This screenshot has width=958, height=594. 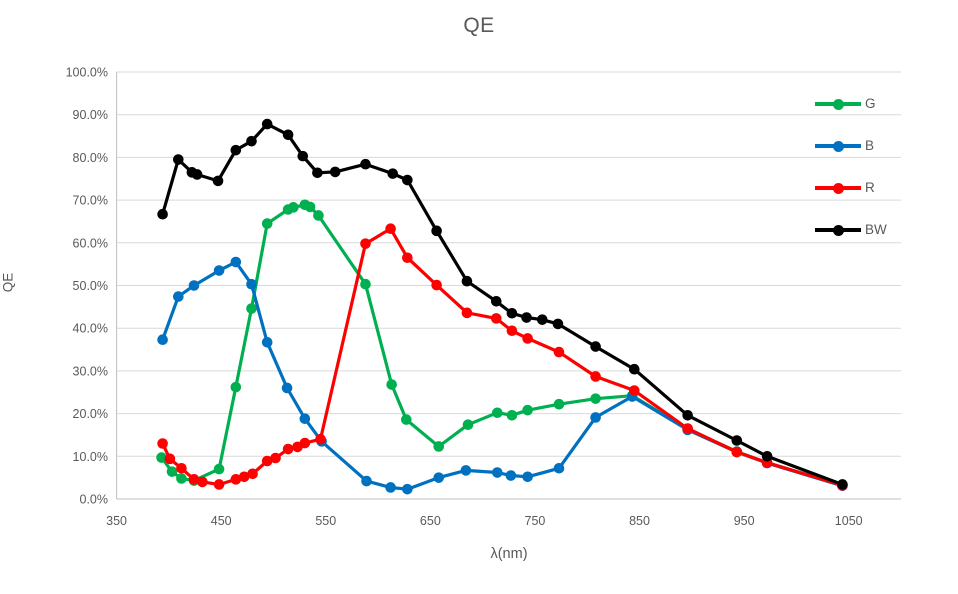 I want to click on legend-swatch-g, so click(x=838, y=104).